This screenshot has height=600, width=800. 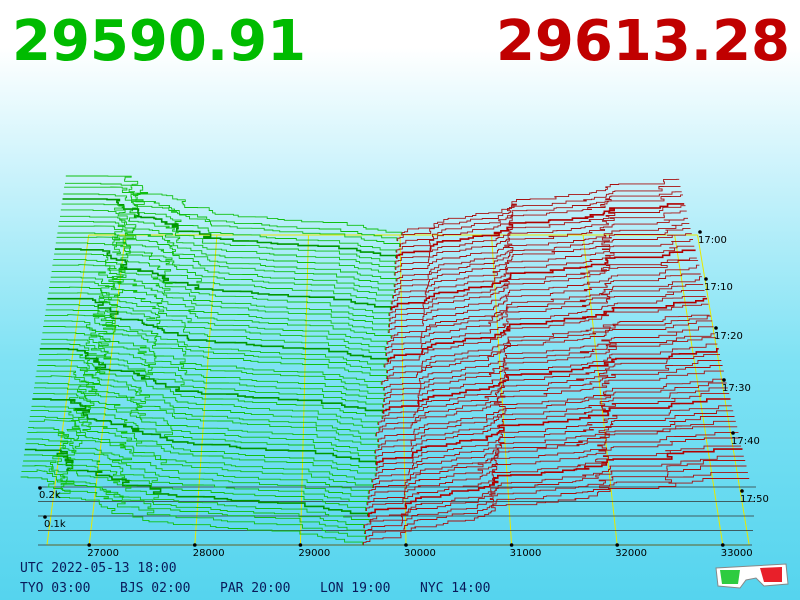 I want to click on 3d-glasses-icon, so click(x=752, y=576).